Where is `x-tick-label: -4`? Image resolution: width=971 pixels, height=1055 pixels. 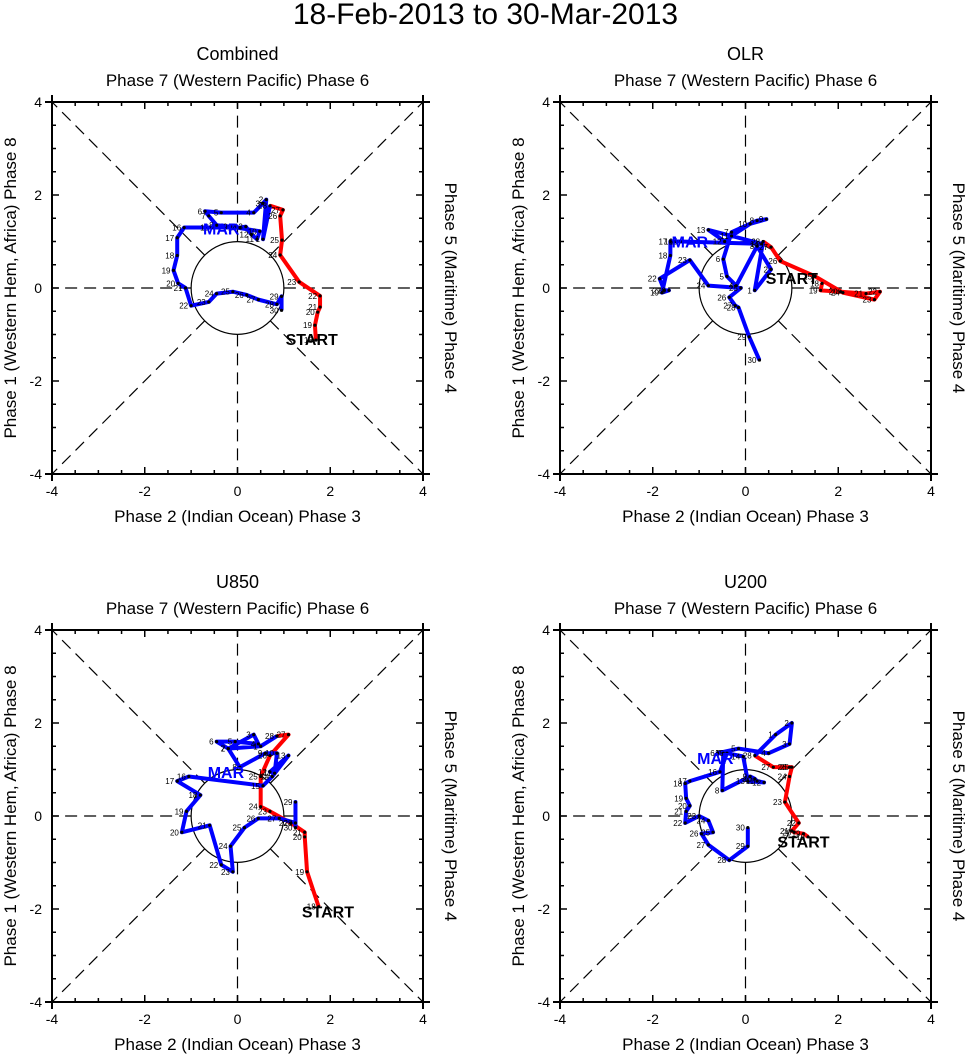 x-tick-label: -4 is located at coordinates (560, 491).